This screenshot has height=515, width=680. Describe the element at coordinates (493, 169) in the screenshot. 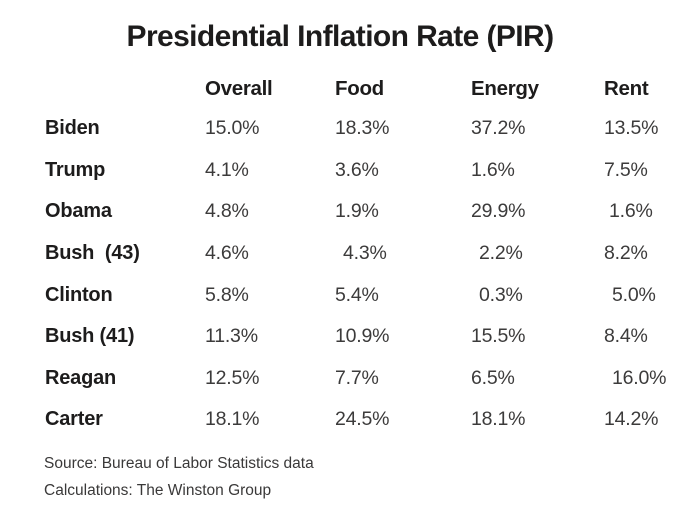

I see `cell-energy: 1.6%` at that location.